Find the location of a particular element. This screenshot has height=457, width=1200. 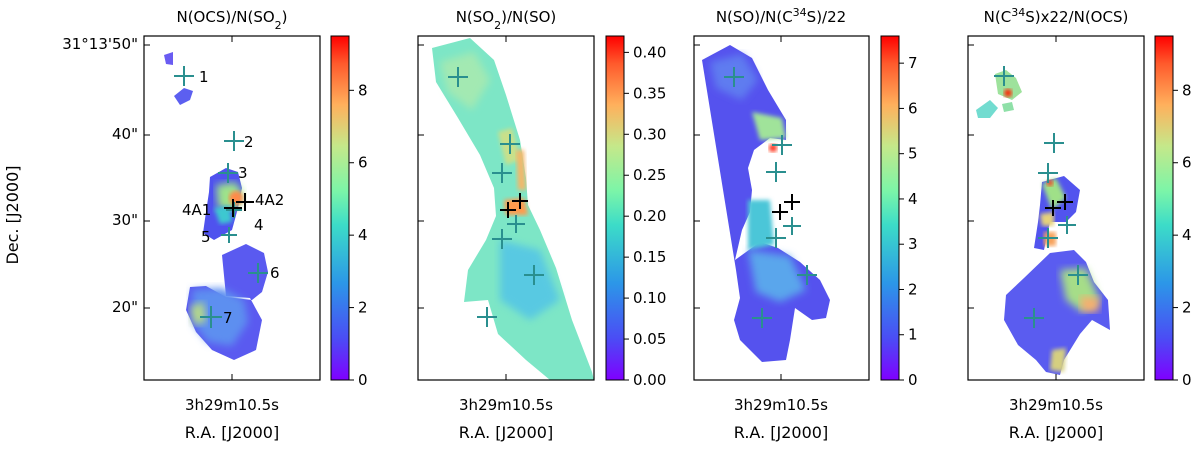

colorbar-tick-label: 5 is located at coordinates (913, 154).